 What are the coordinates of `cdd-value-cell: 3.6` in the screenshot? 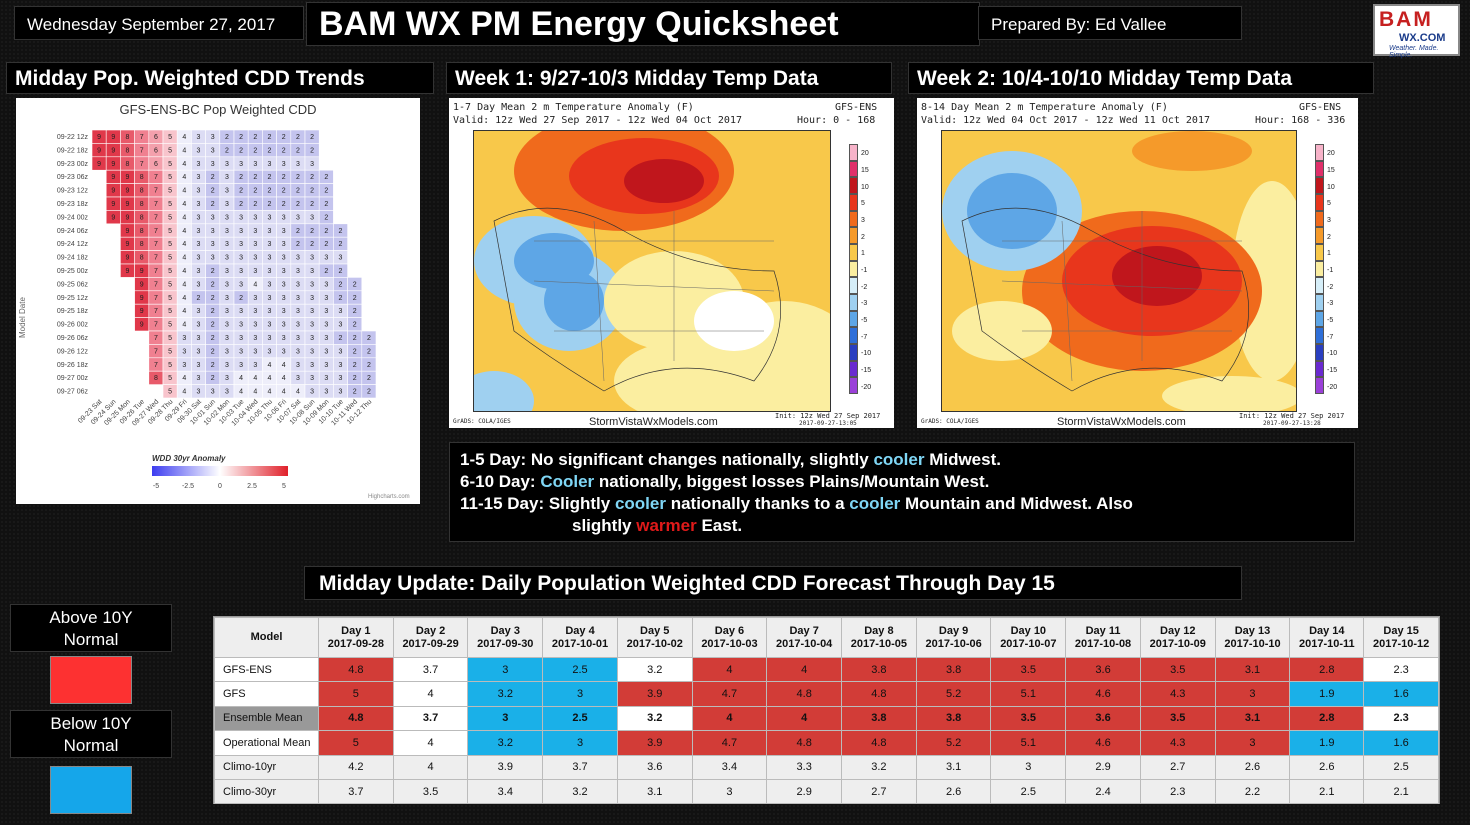 It's located at (1103, 718).